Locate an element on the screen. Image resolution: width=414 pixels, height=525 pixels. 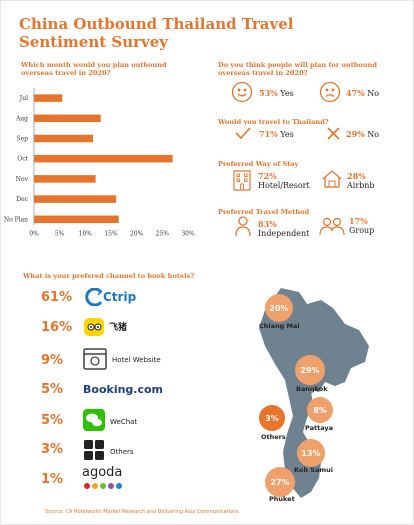
thailand-map is located at coordinates (314, 393).